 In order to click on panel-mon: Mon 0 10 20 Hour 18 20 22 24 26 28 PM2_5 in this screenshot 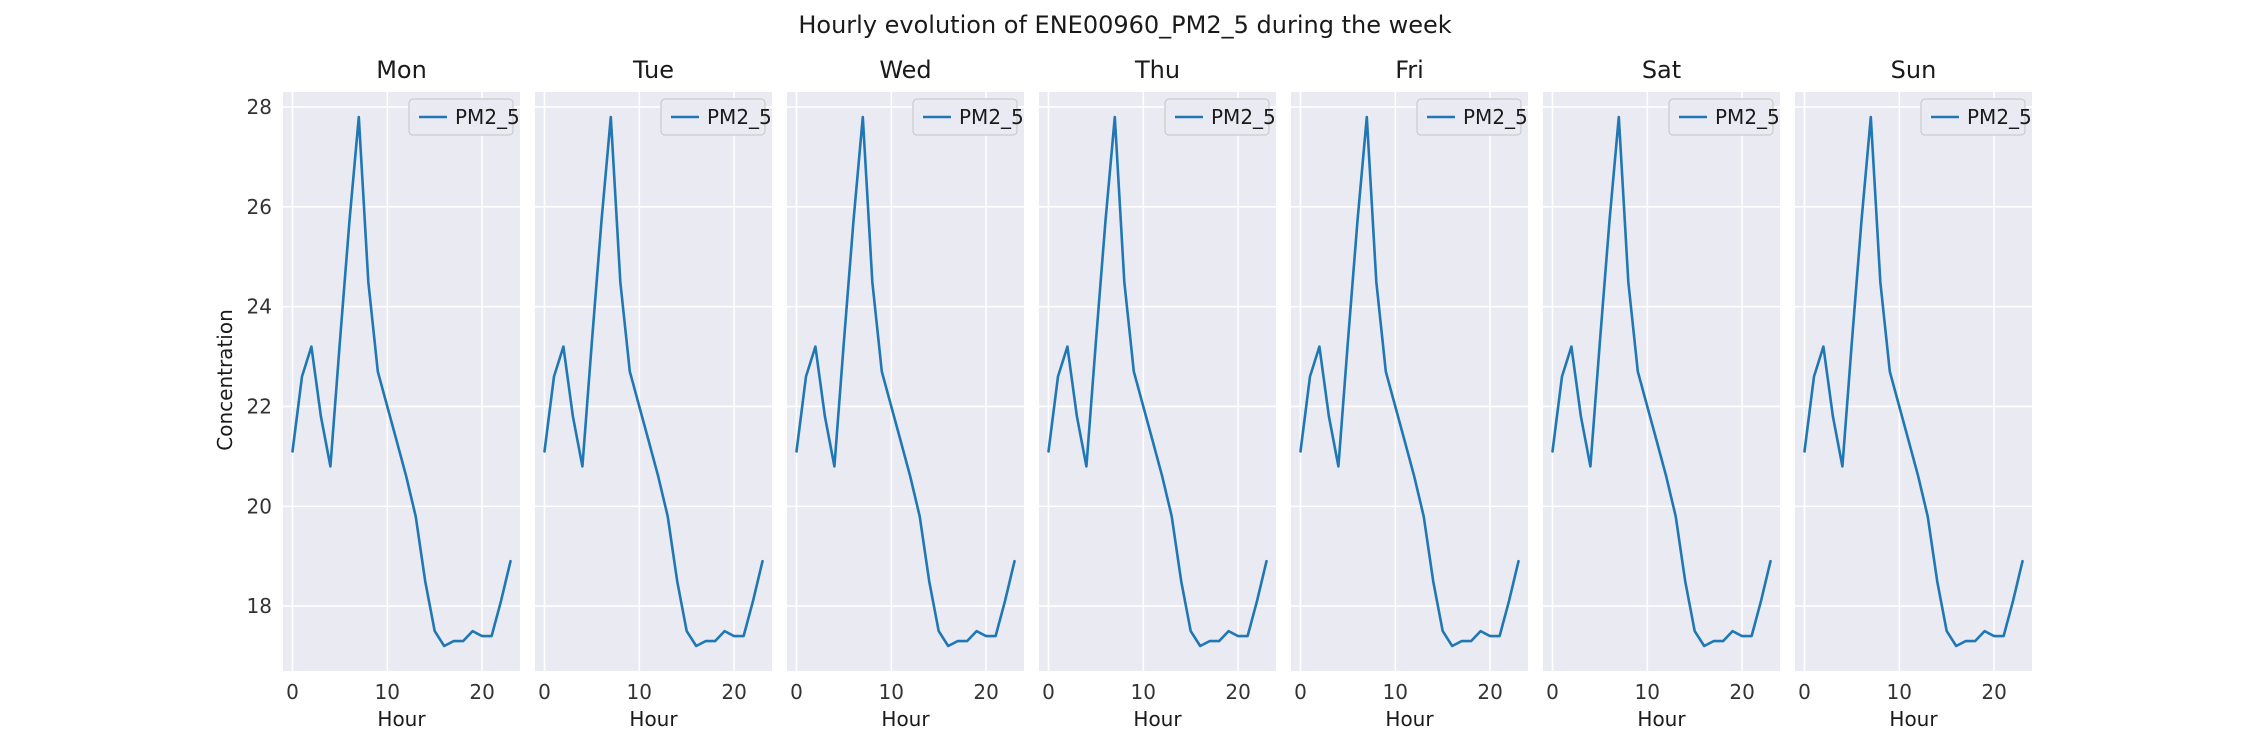, I will do `click(383, 393)`.